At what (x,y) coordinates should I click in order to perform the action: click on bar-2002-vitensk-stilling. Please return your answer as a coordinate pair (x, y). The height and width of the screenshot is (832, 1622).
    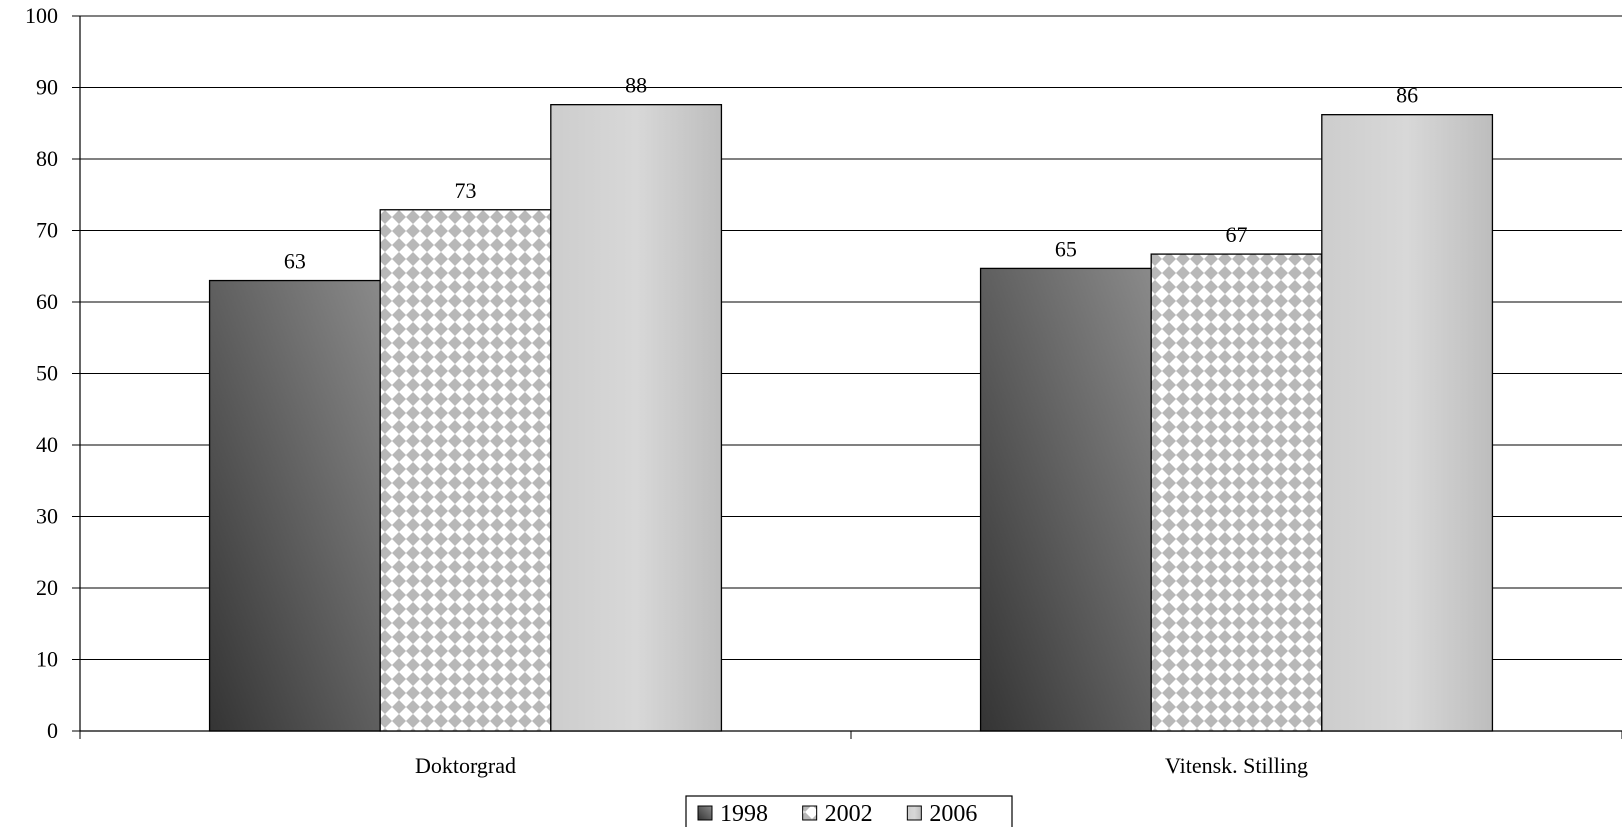
    Looking at the image, I should click on (1236, 492).